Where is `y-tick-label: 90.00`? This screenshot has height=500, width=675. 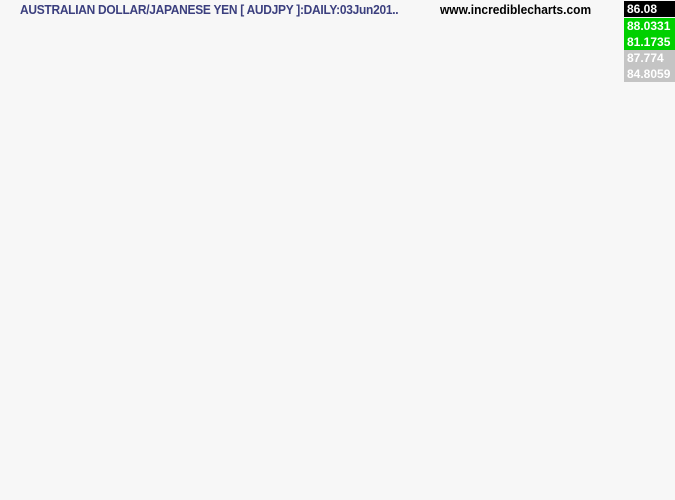 y-tick-label: 90.00 is located at coordinates (596, 154).